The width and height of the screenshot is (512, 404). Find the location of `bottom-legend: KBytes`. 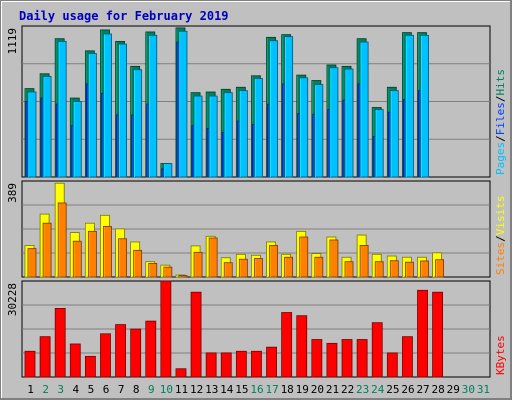

bottom-legend: KBytes is located at coordinates (500, 355).